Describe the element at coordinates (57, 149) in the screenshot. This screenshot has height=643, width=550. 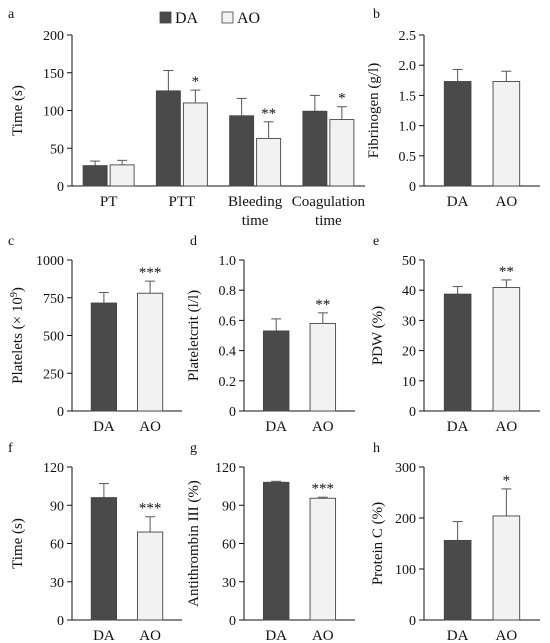
I see `y-tick-label: 50` at that location.